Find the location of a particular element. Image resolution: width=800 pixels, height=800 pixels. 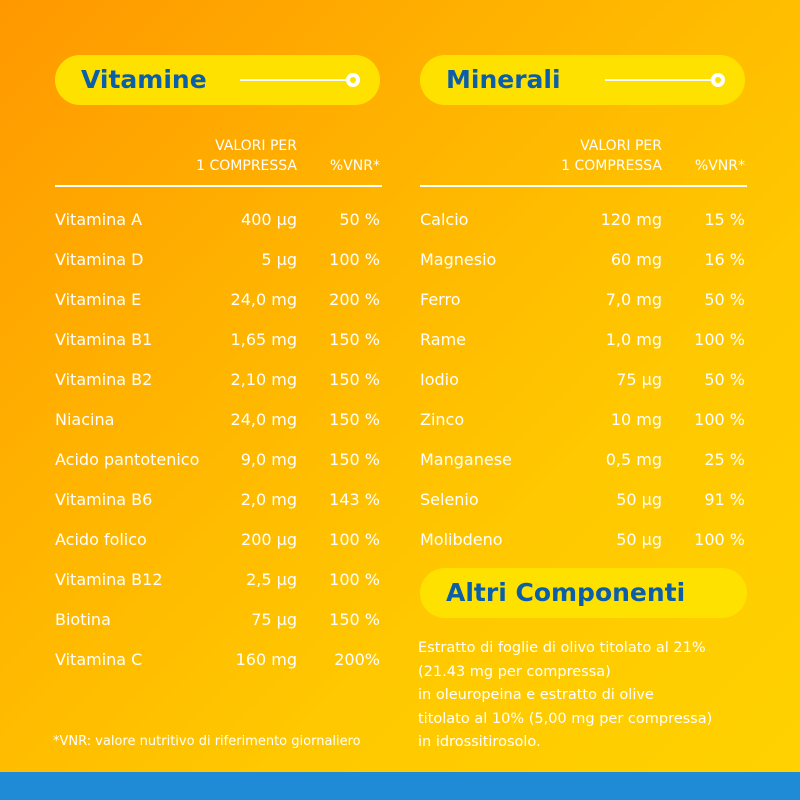

row-vnr: 16 % is located at coordinates (724, 259).